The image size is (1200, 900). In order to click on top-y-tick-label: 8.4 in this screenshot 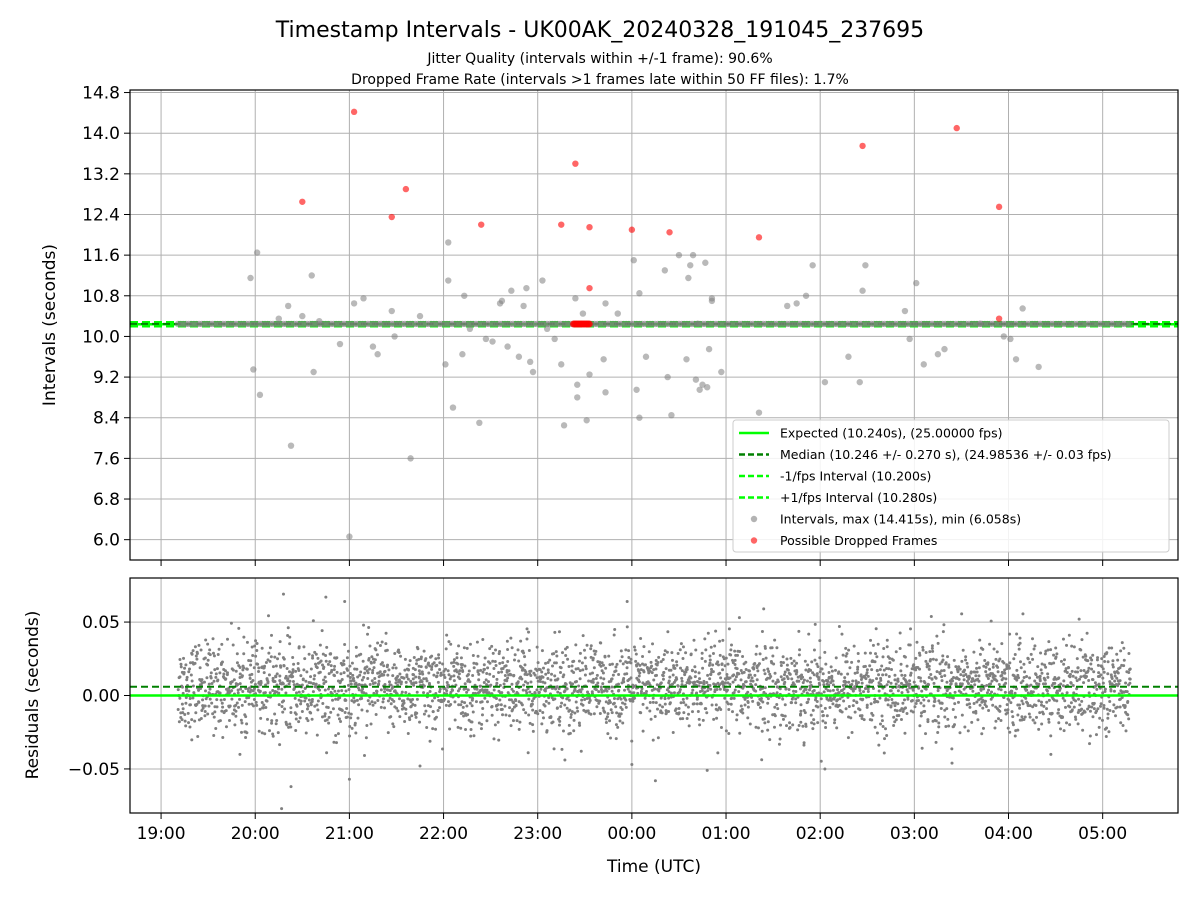, I will do `click(106, 419)`.